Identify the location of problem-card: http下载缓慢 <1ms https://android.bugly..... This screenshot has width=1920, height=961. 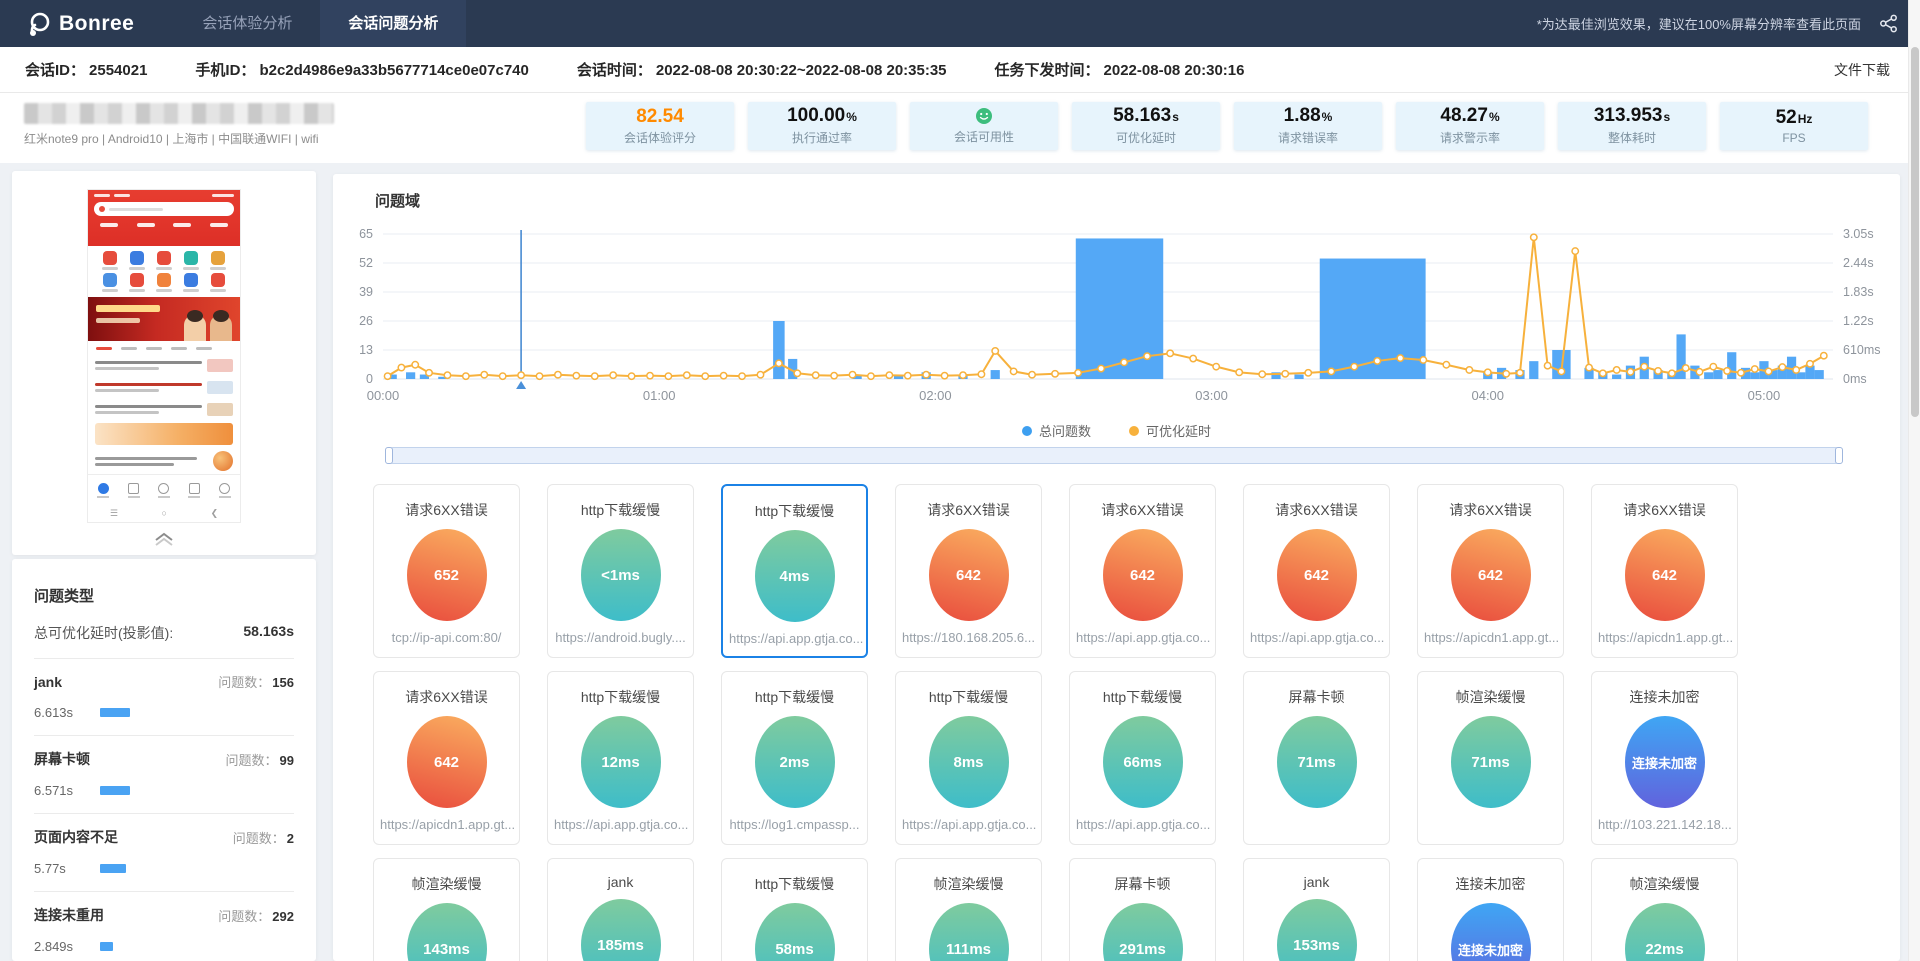
(620, 571).